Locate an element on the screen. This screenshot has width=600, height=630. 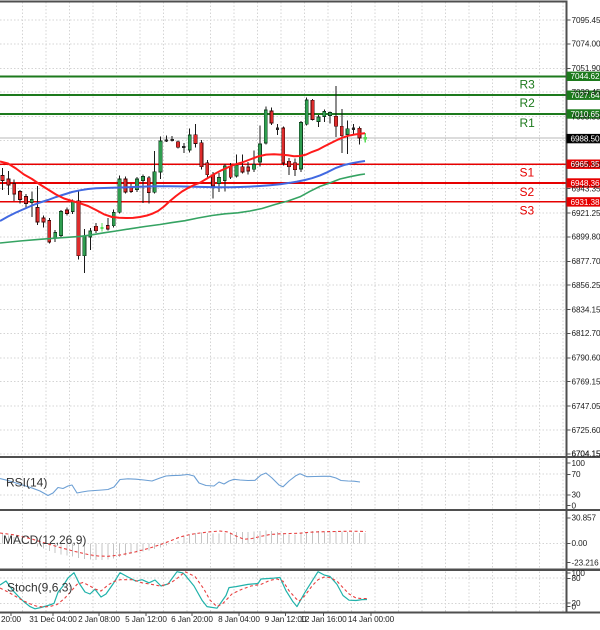
svg-text: 6790.60 is located at coordinates (586, 358).